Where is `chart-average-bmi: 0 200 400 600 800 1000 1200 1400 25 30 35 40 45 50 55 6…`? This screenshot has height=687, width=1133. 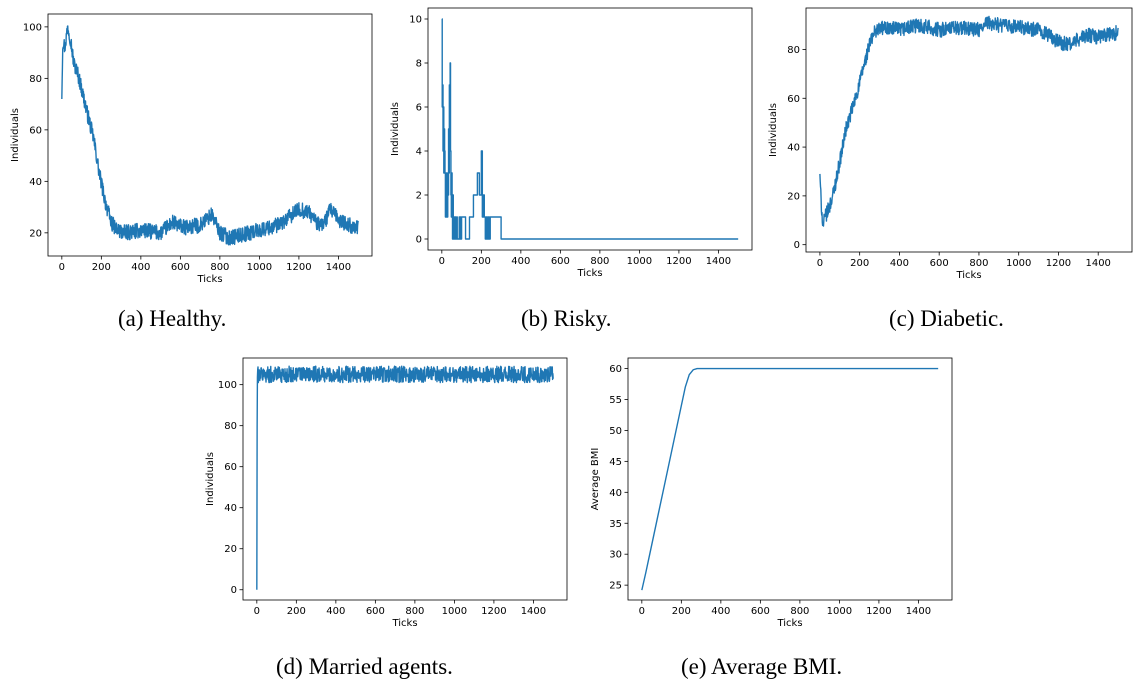
chart-average-bmi: 0 200 400 600 800 1000 1200 1400 25 30 35 40 45 50 55 6… is located at coordinates (771, 493).